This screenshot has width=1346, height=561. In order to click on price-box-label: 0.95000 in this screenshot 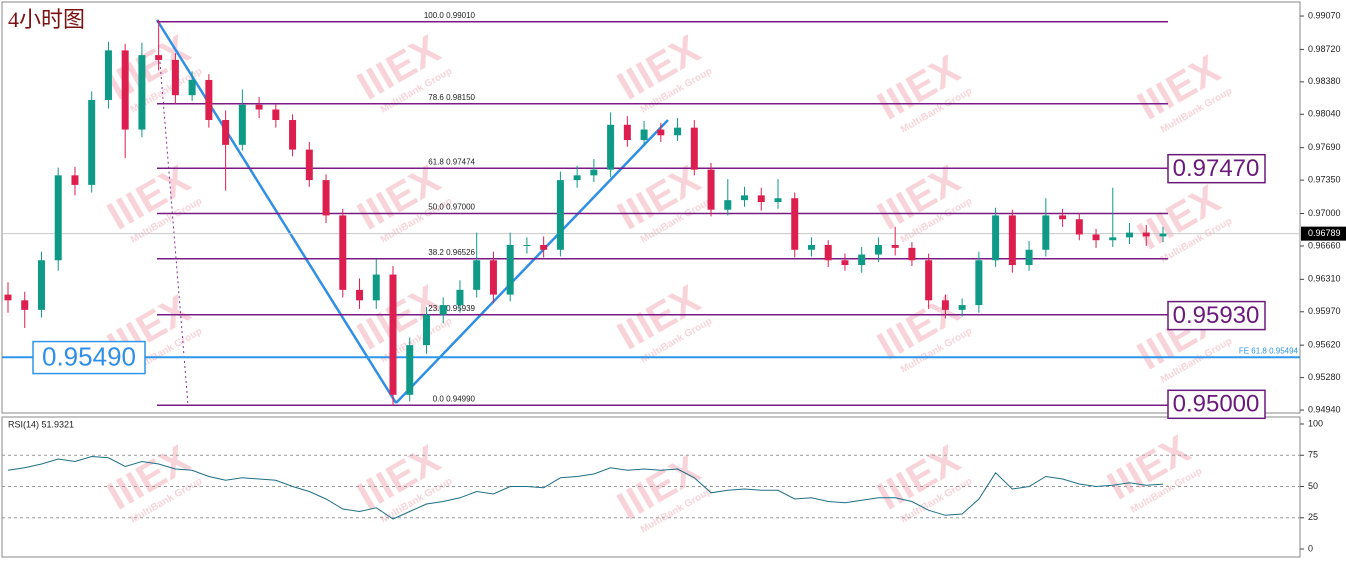, I will do `click(1216, 404)`.